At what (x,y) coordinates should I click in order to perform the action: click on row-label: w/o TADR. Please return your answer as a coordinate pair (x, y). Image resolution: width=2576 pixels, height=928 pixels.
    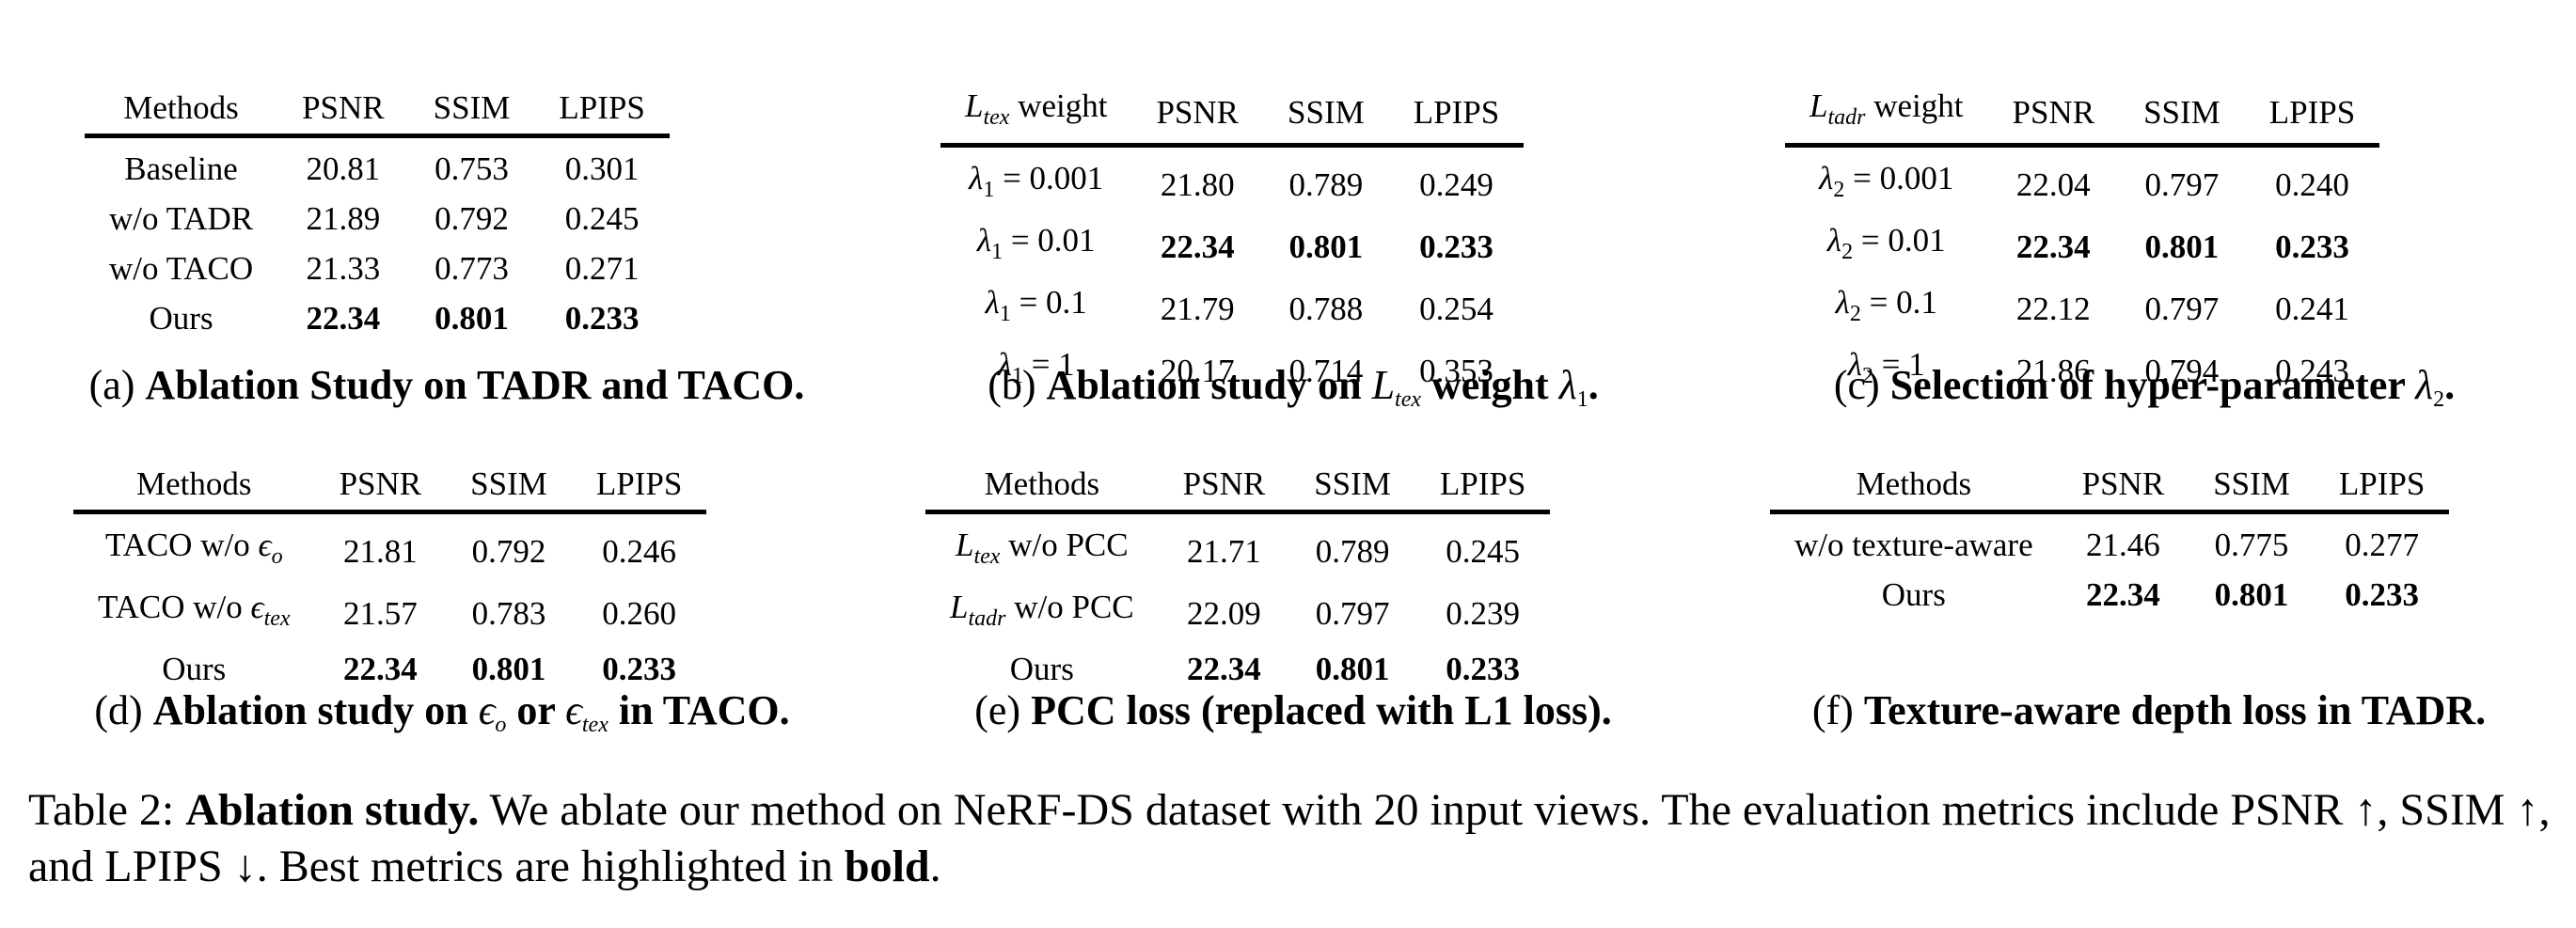
    Looking at the image, I should click on (181, 218).